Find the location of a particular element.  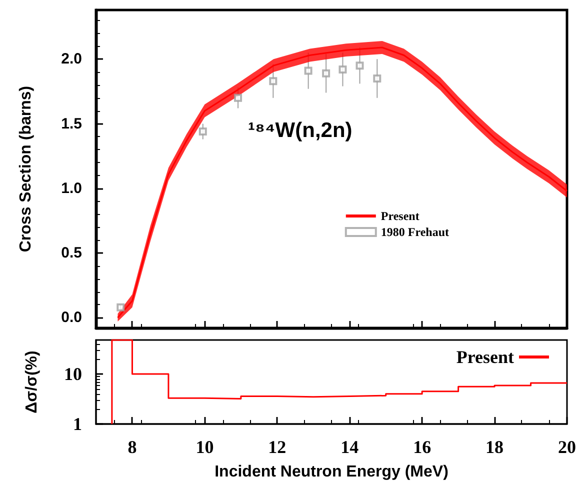

y-tick-label: 1.0 is located at coordinates (71, 188).